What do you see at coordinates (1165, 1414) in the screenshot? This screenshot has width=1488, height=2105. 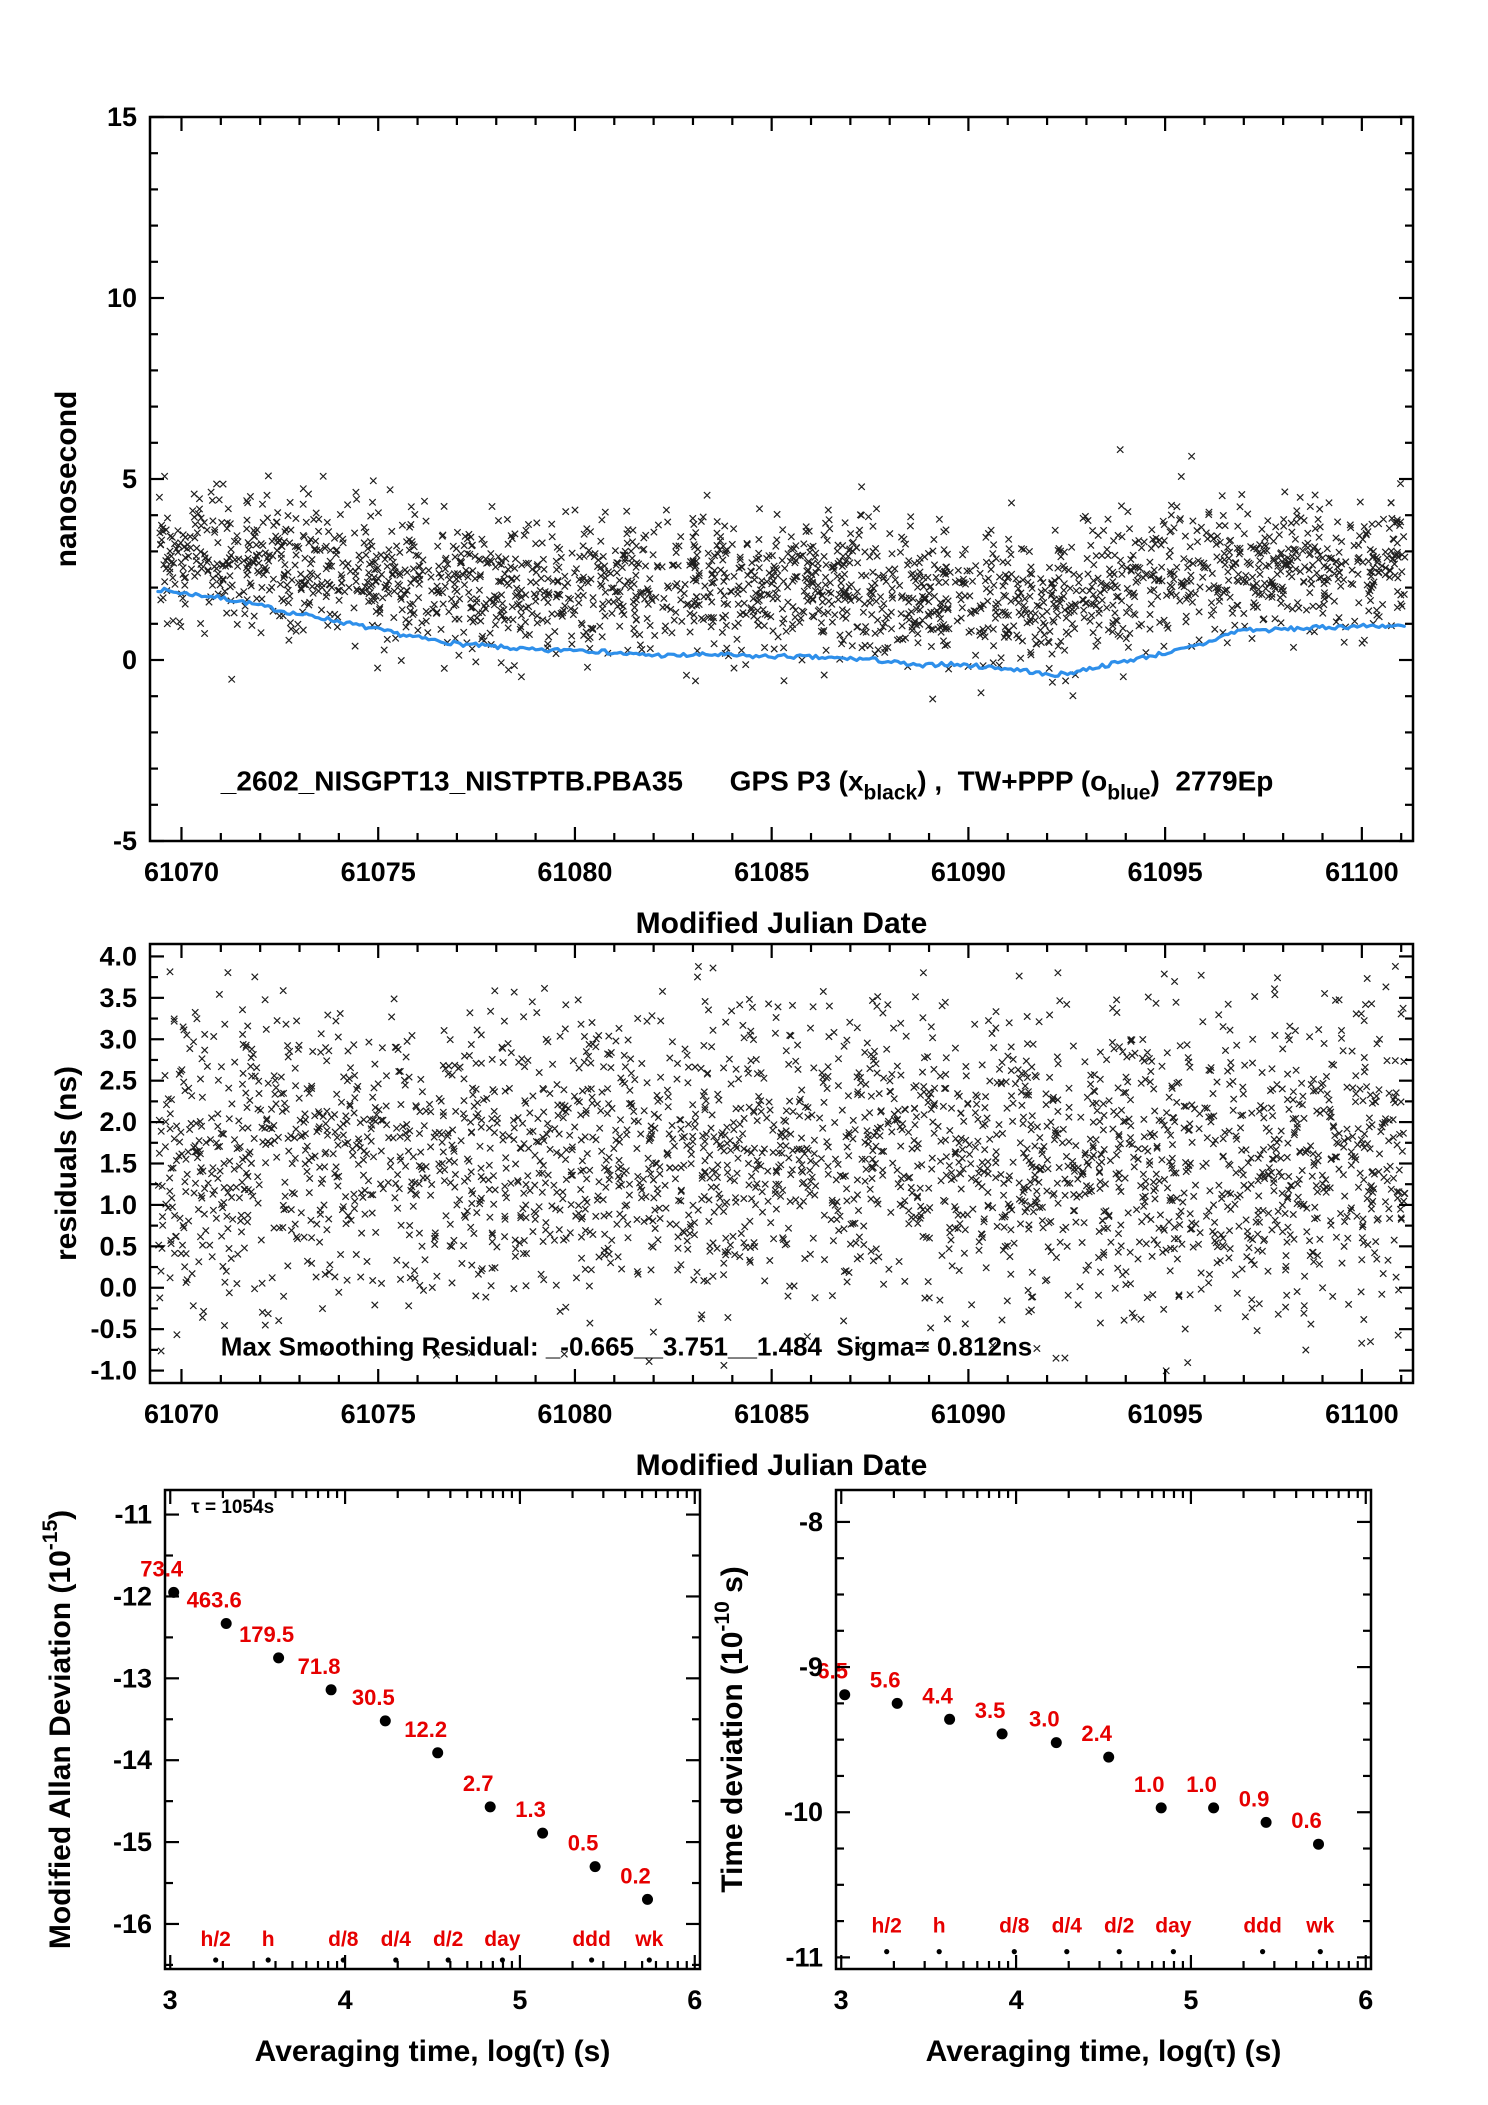 I see `residuals-x-tick-label: 61095` at bounding box center [1165, 1414].